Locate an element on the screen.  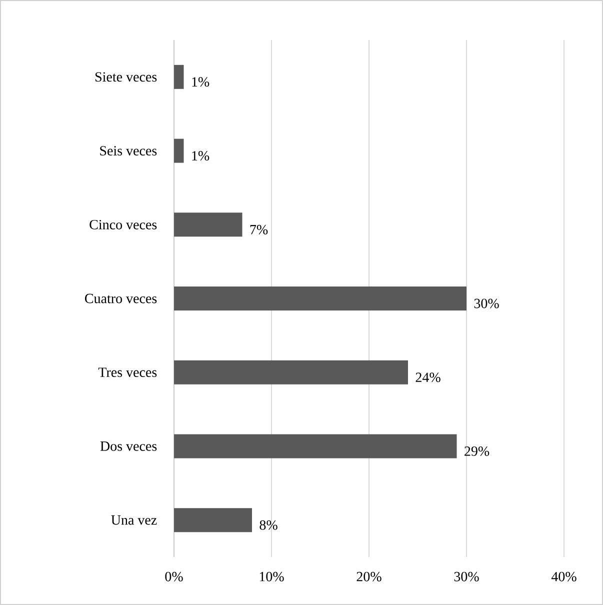
data-label: 29% is located at coordinates (477, 451).